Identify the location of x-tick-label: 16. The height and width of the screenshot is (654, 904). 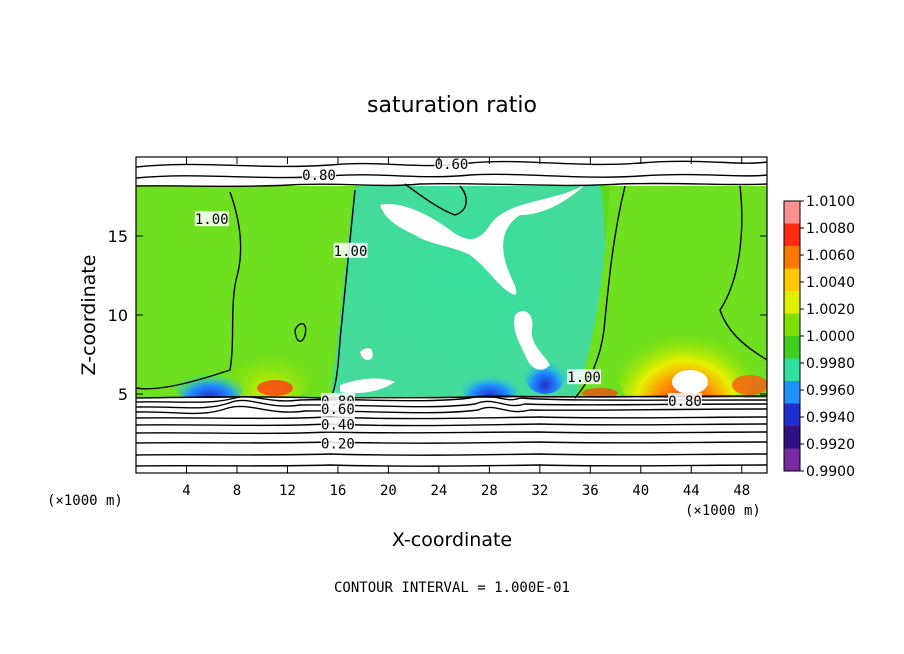
(337, 491).